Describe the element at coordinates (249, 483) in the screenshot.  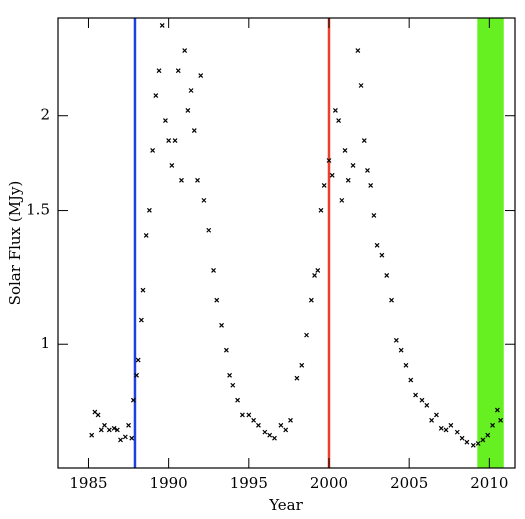
I see `x-tick-label: 1995` at that location.